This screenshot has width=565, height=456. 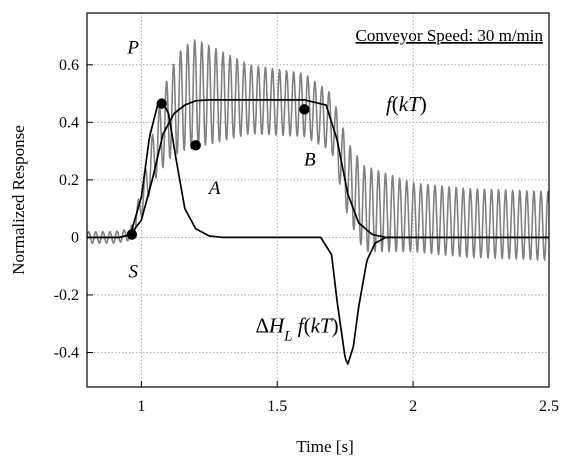 I want to click on x-tick-label: 2.5, so click(x=549, y=406).